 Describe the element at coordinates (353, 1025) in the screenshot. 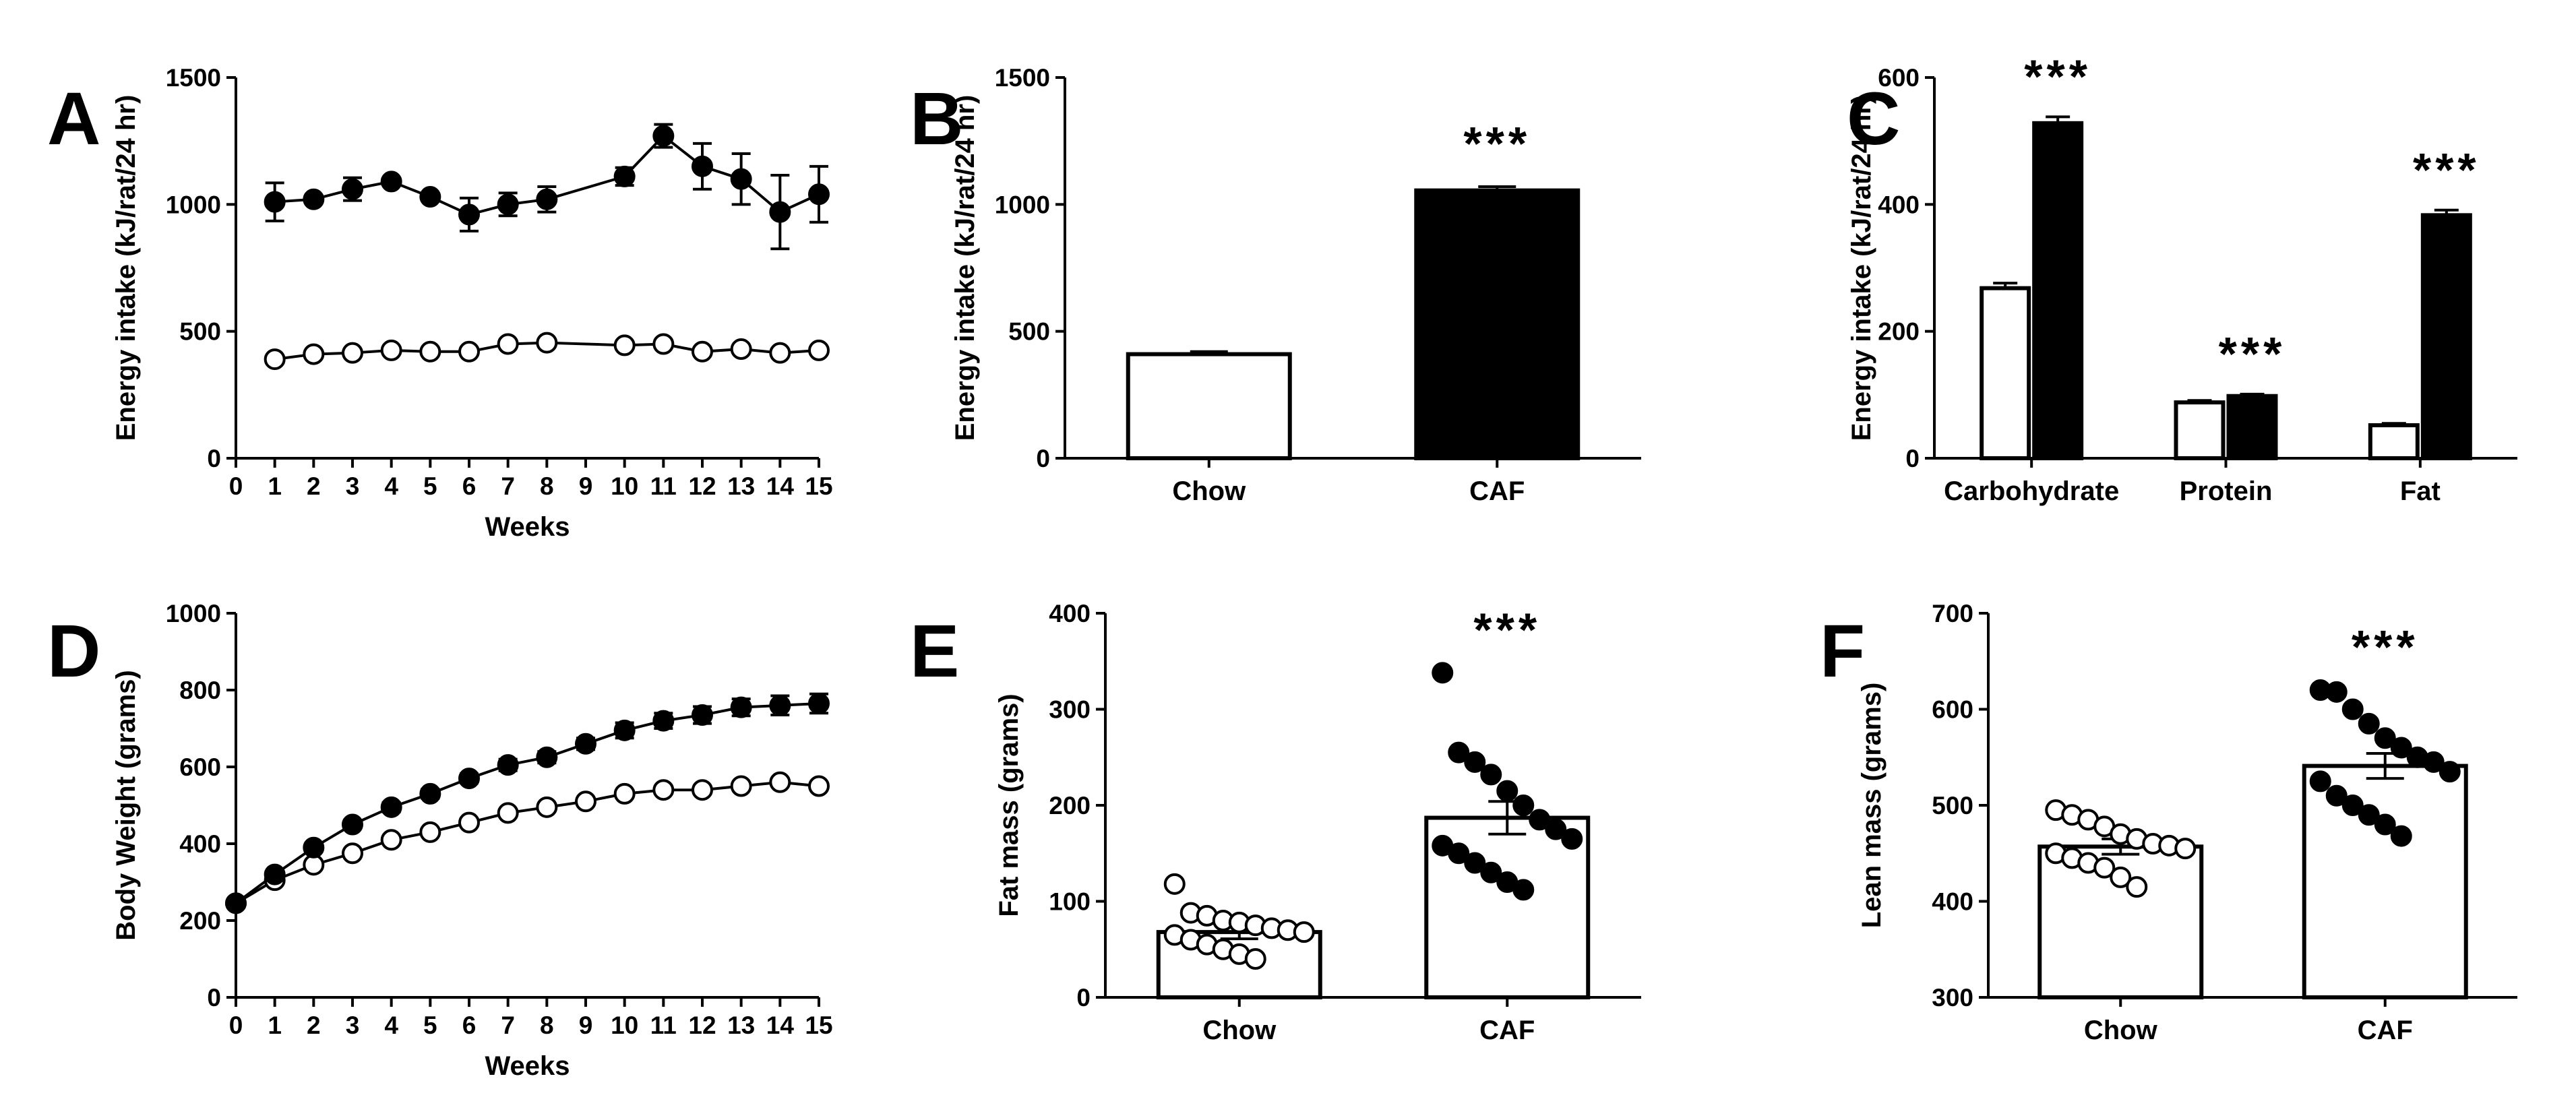

I see `x-tick-label: 3` at that location.